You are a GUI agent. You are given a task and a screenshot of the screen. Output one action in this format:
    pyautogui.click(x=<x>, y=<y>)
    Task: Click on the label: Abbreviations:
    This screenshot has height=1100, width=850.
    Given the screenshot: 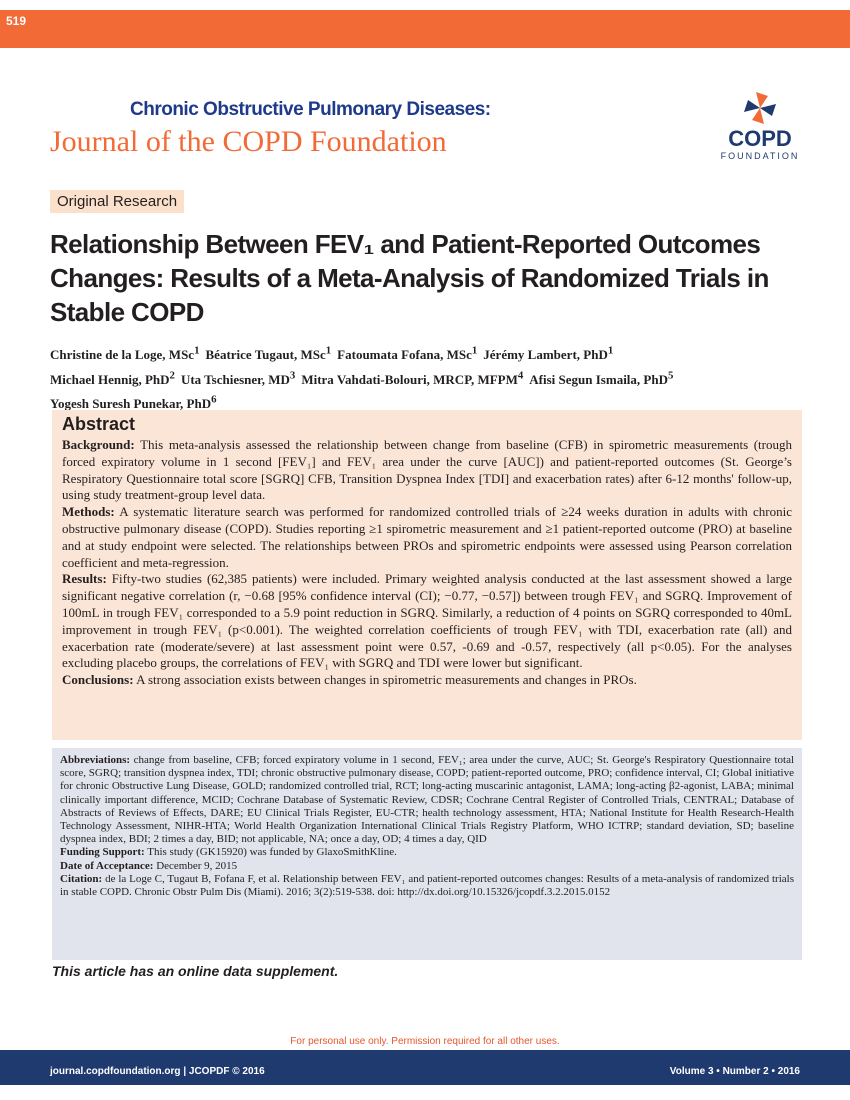 What is the action you would take?
    pyautogui.click(x=95, y=760)
    